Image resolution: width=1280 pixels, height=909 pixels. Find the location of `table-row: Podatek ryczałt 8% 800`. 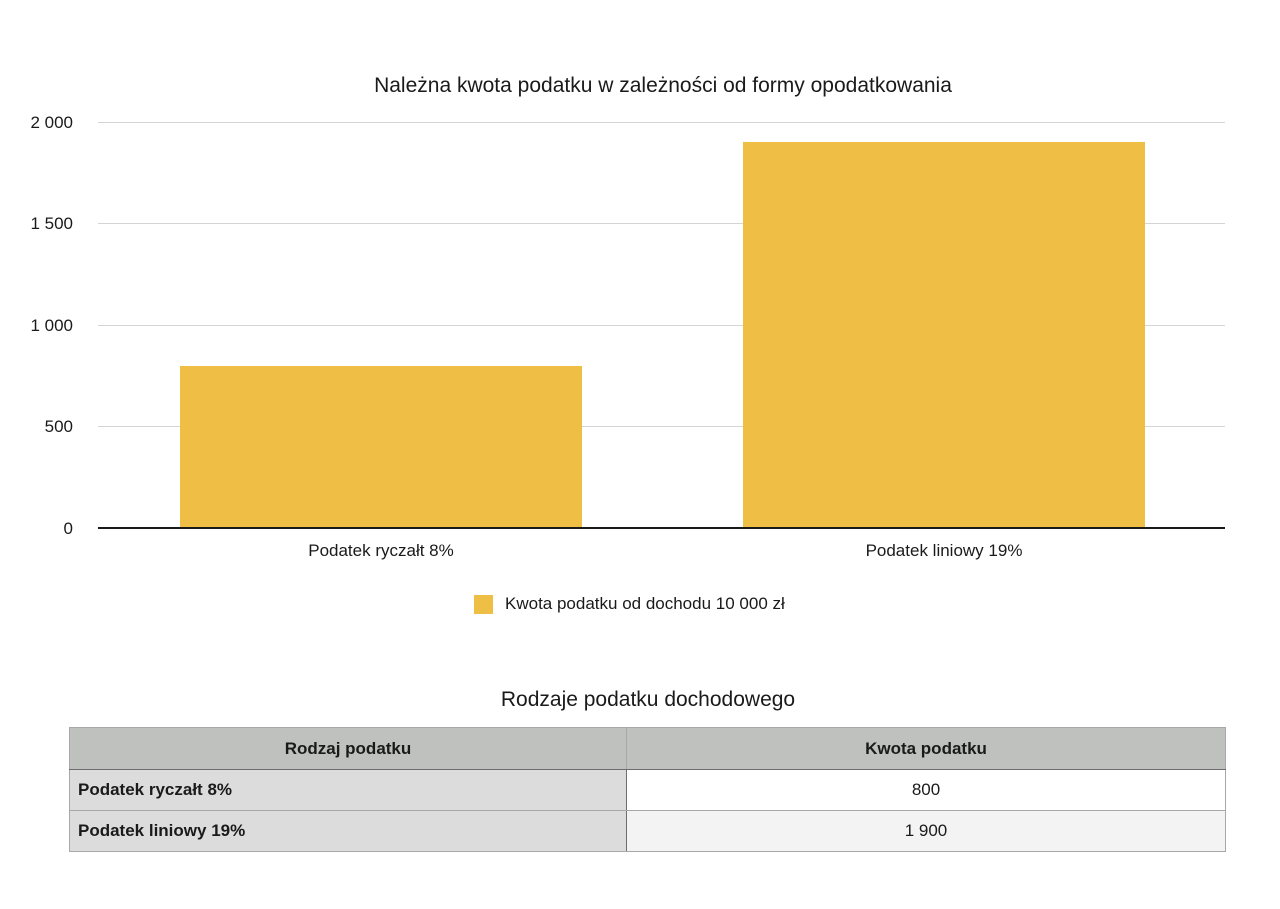

table-row: Podatek ryczałt 8% 800 is located at coordinates (647, 790).